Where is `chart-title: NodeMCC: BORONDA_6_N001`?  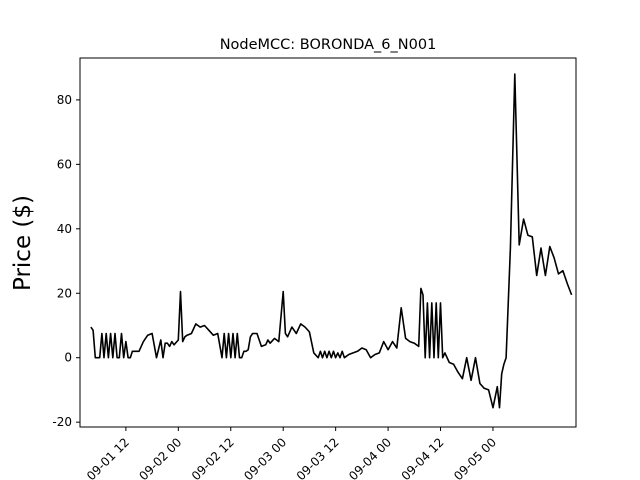 chart-title: NodeMCC: BORONDA_6_N001 is located at coordinates (328, 45).